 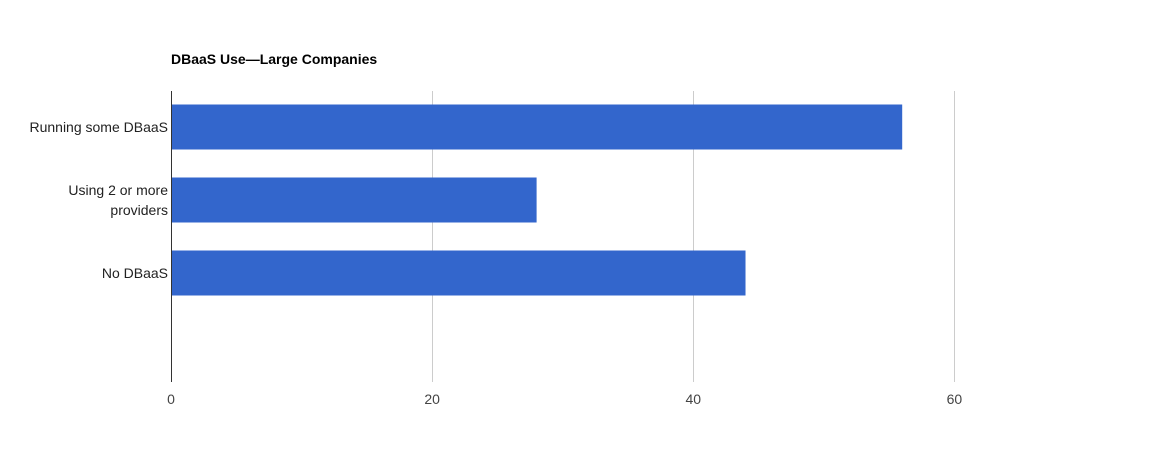 What do you see at coordinates (118, 200) in the screenshot?
I see `category-label: Using 2 or more providers` at bounding box center [118, 200].